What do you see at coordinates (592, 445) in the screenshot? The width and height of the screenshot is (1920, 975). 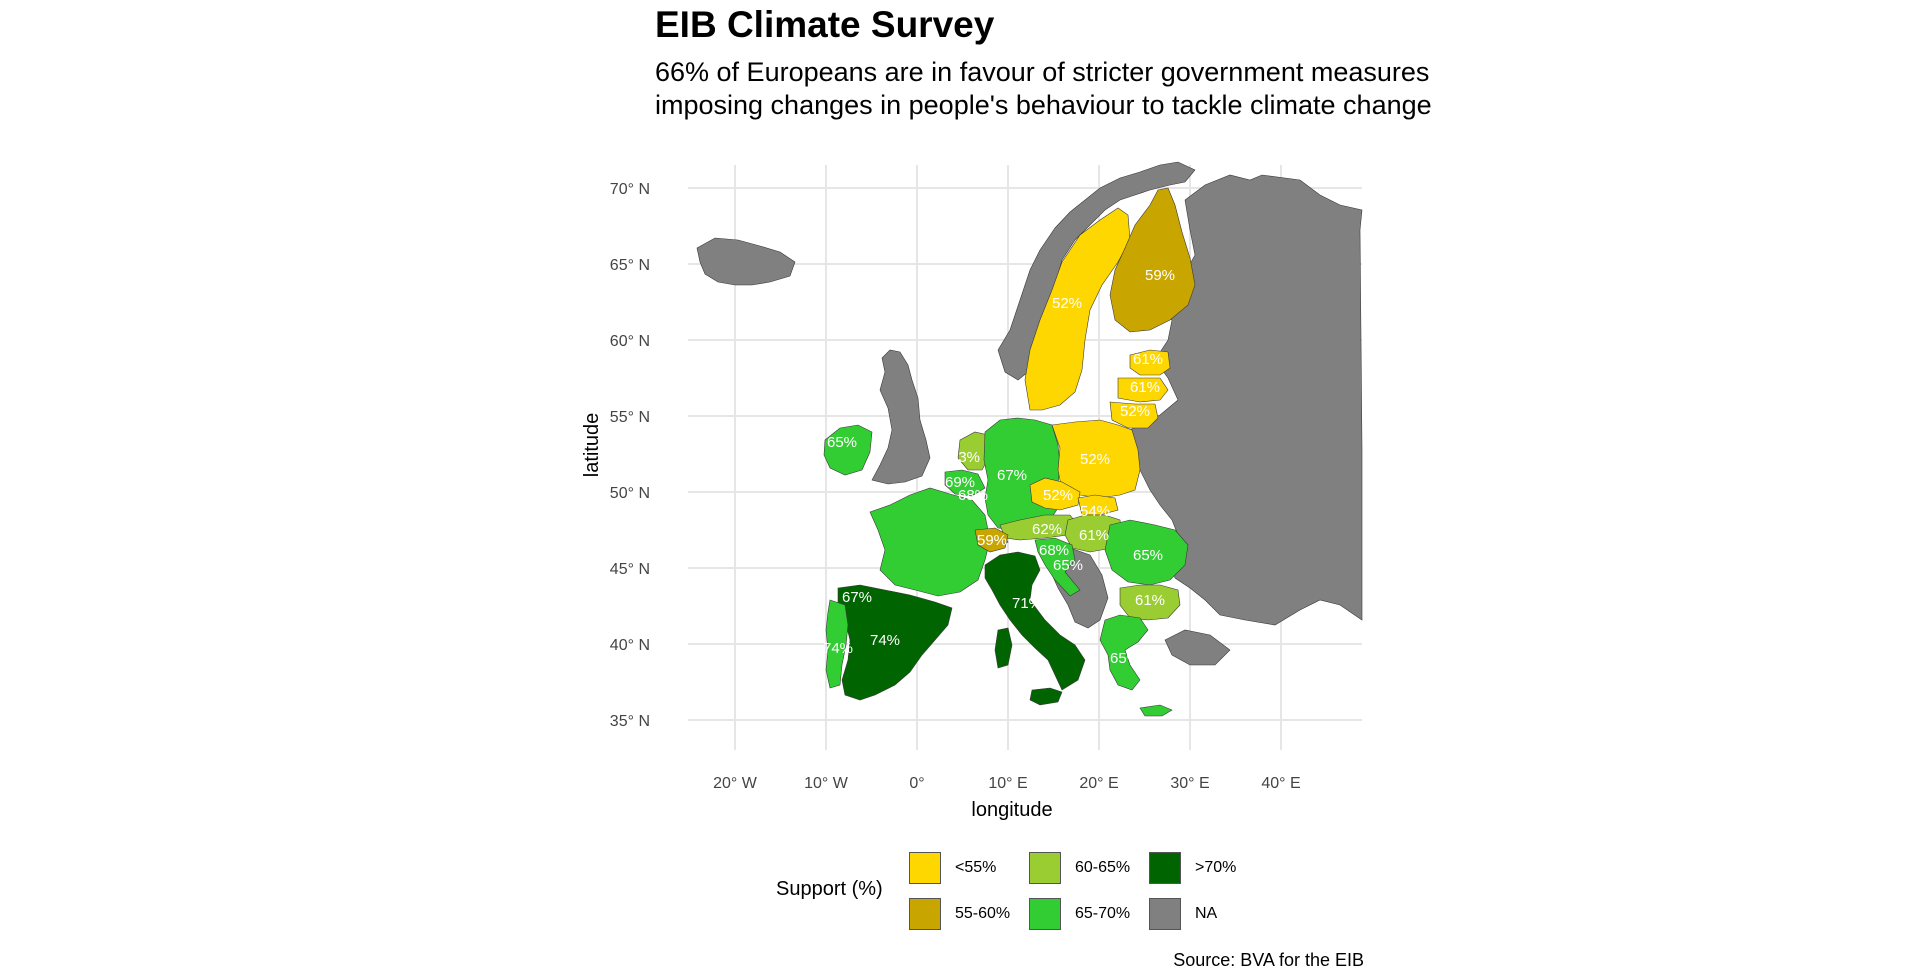 I see `y-axis-title: latitude` at bounding box center [592, 445].